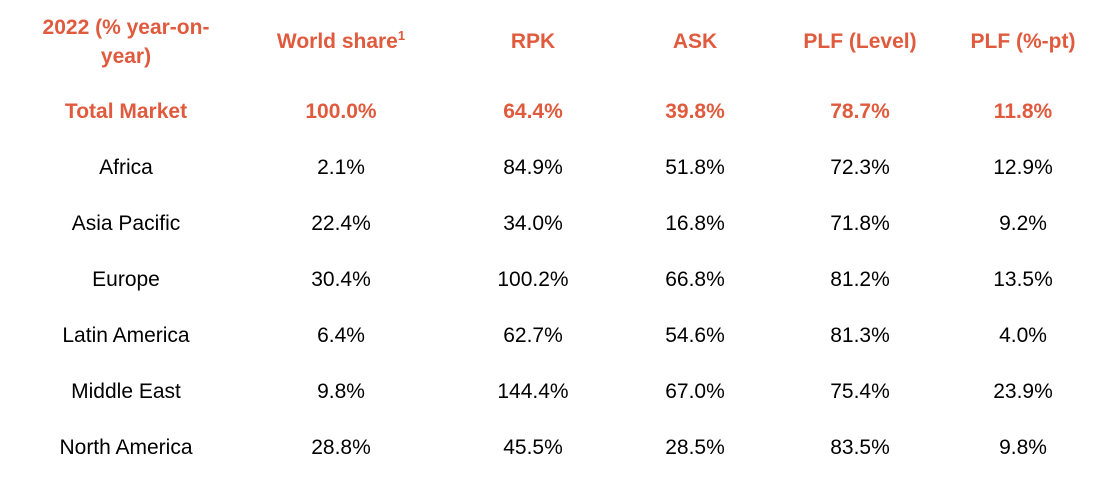  I want to click on cell-world-share: 6.4%, so click(341, 335).